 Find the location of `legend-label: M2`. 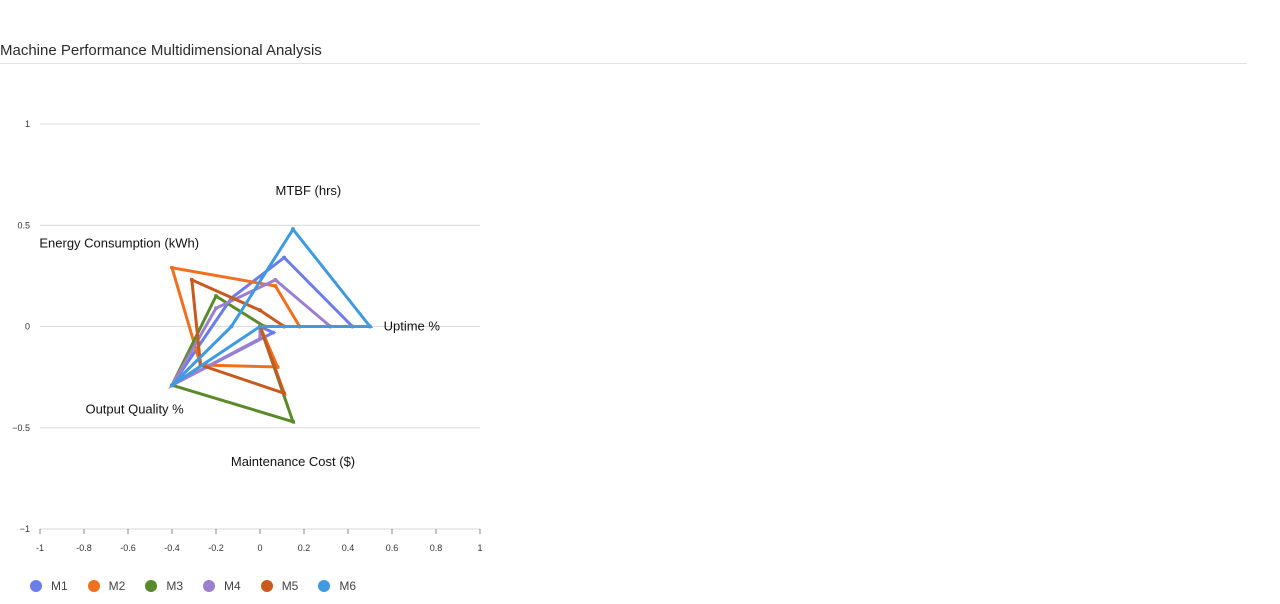

legend-label: M2 is located at coordinates (117, 586).